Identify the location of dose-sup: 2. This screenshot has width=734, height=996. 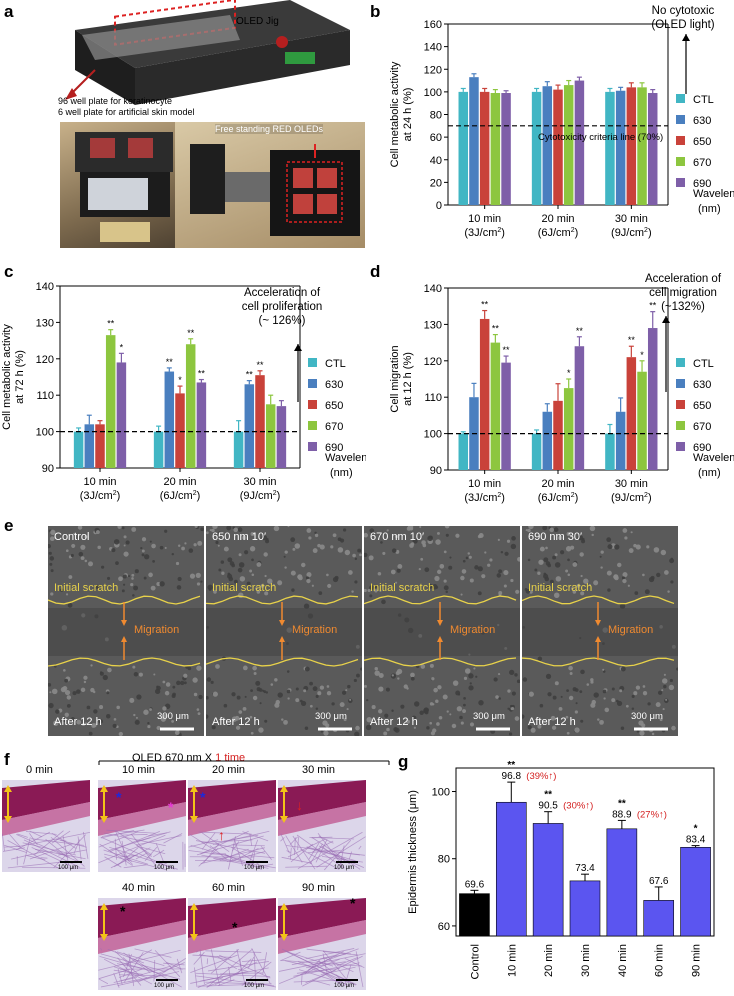
(646, 495).